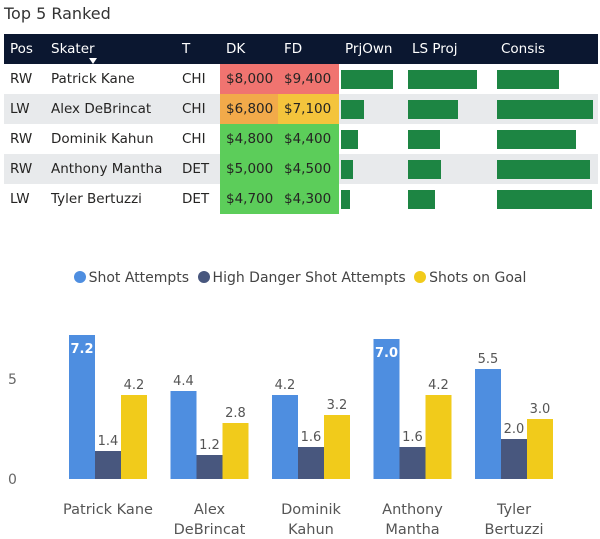 Image resolution: width=600 pixels, height=539 pixels. Describe the element at coordinates (514, 530) in the screenshot. I see `x-tick-label: Bertuzzi` at that location.